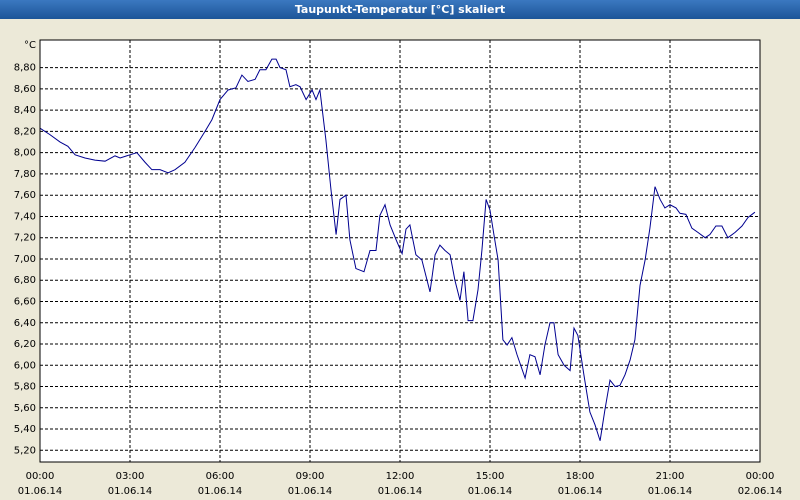 The image size is (800, 500). I want to click on y-tick-label: 8,80, so click(25, 68).